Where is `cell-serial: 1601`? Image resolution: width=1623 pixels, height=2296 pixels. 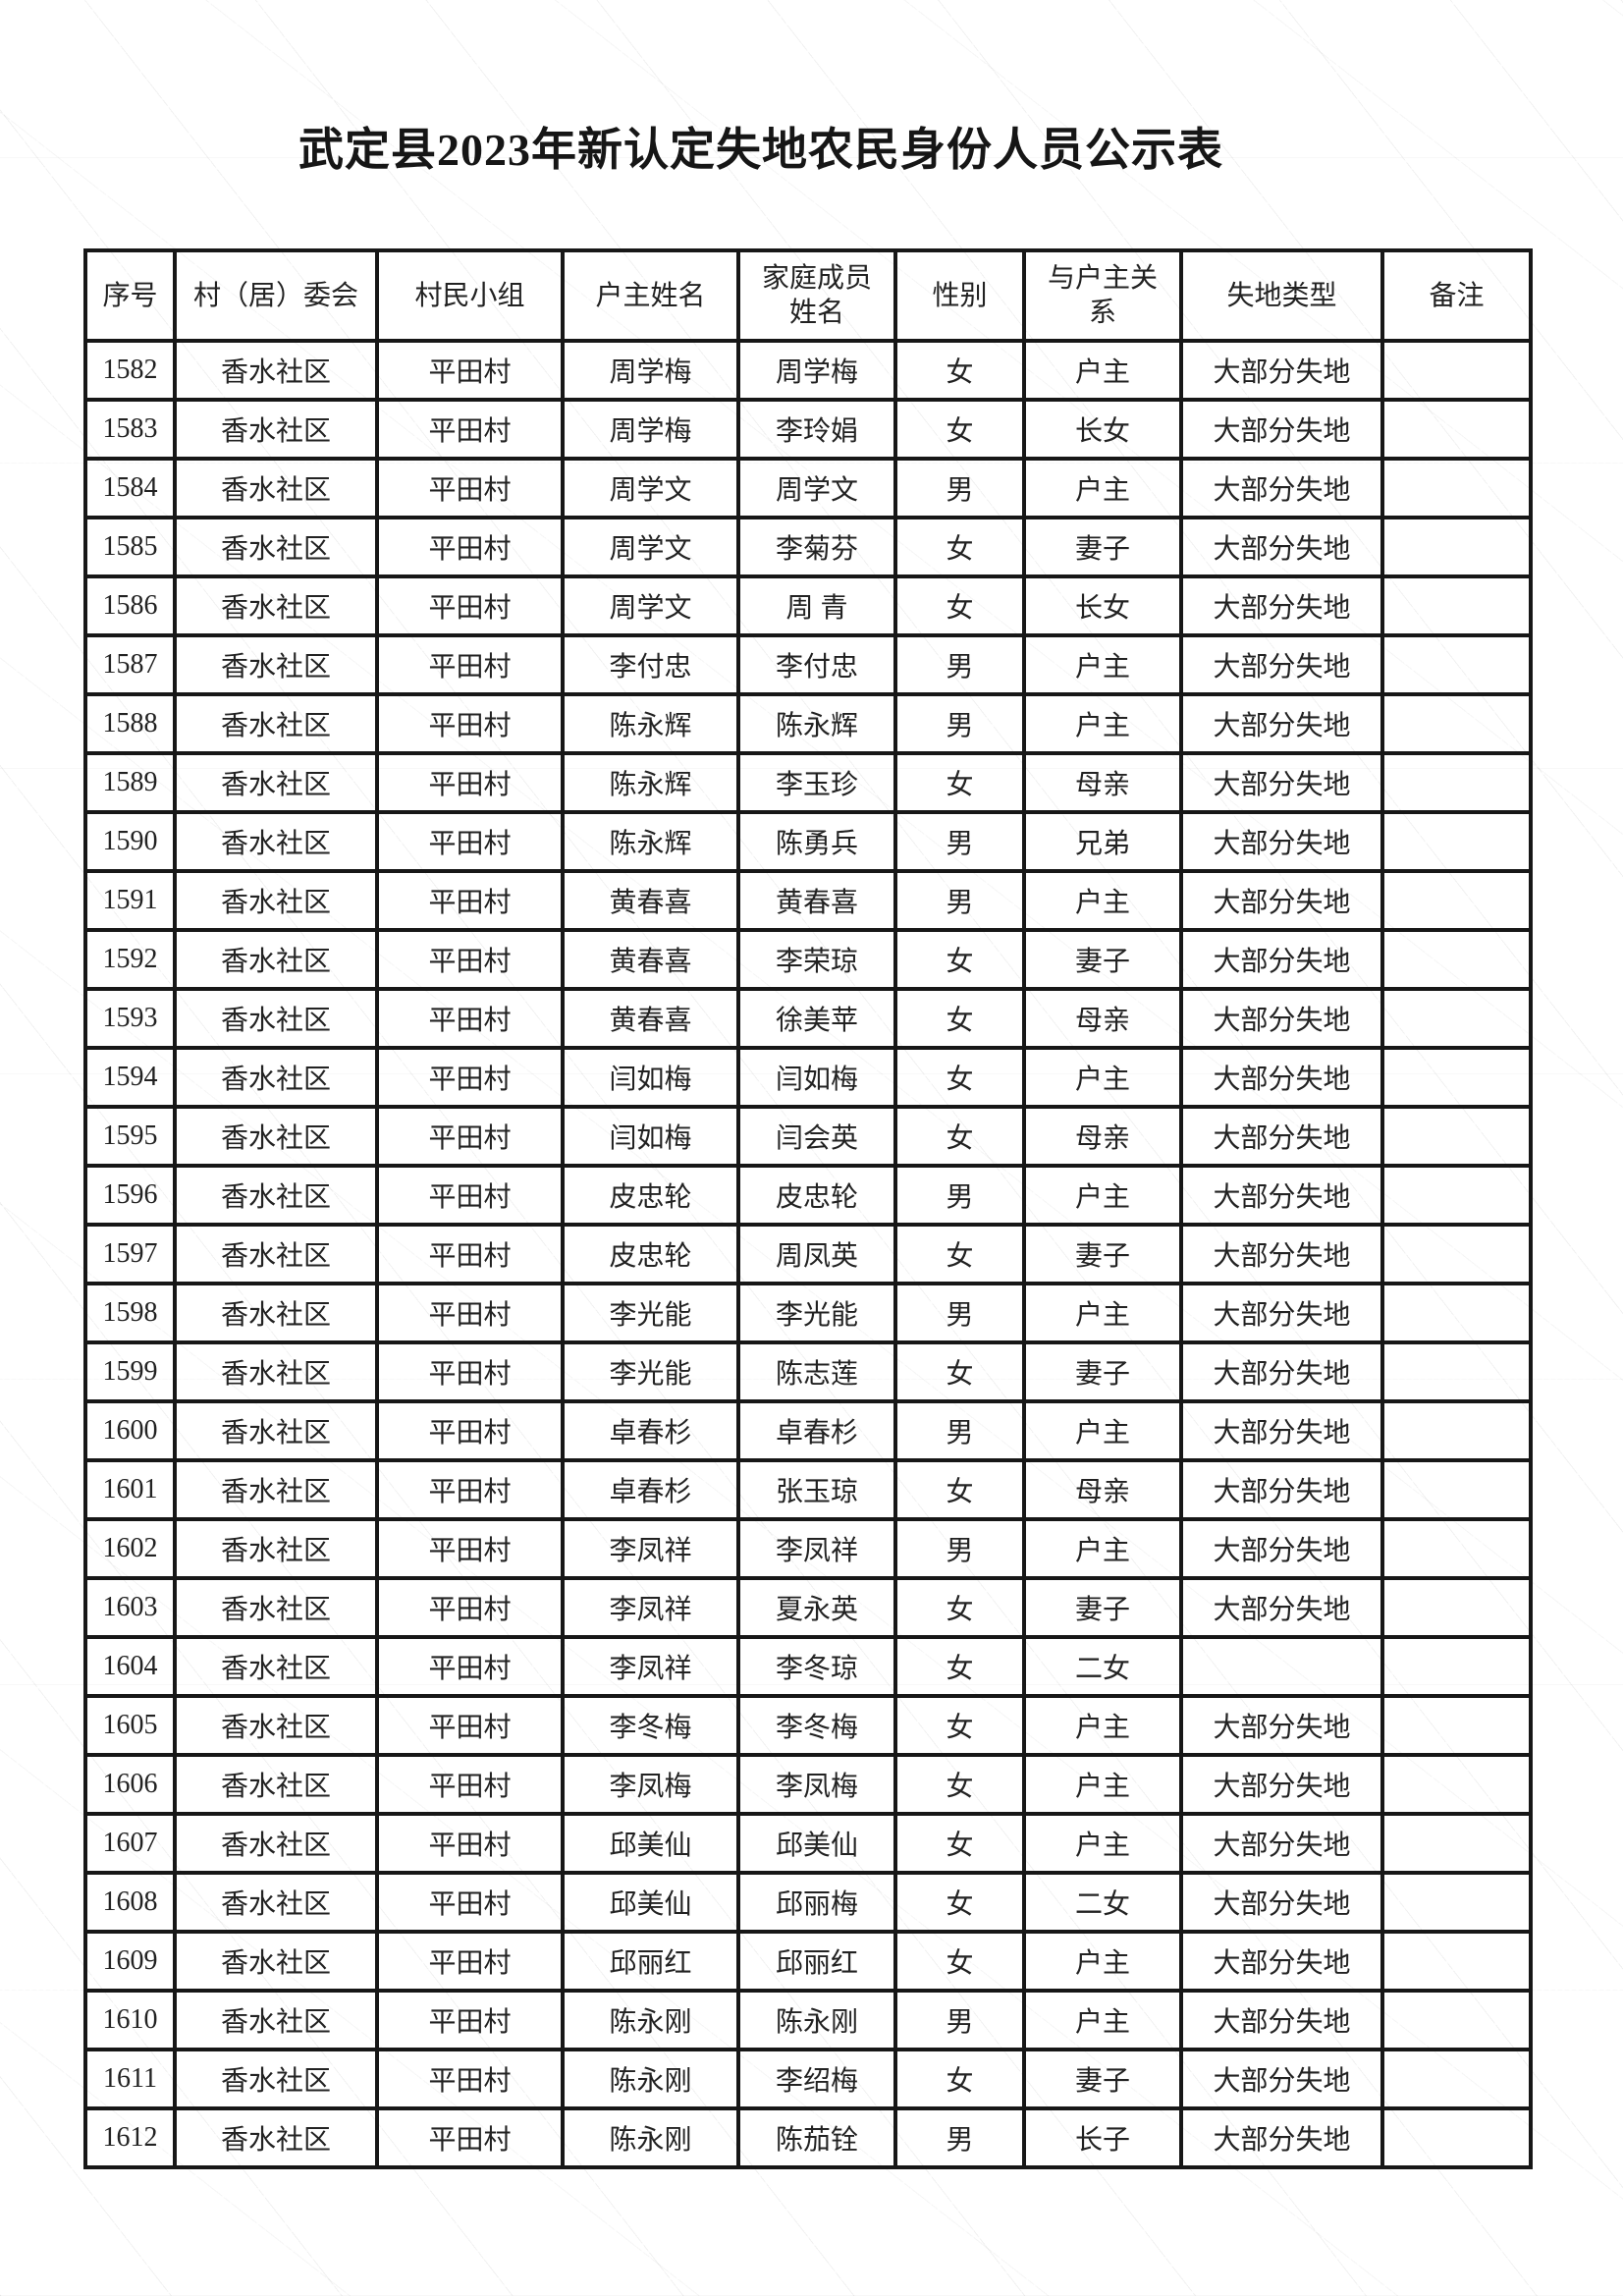
cell-serial: 1601 is located at coordinates (130, 1489).